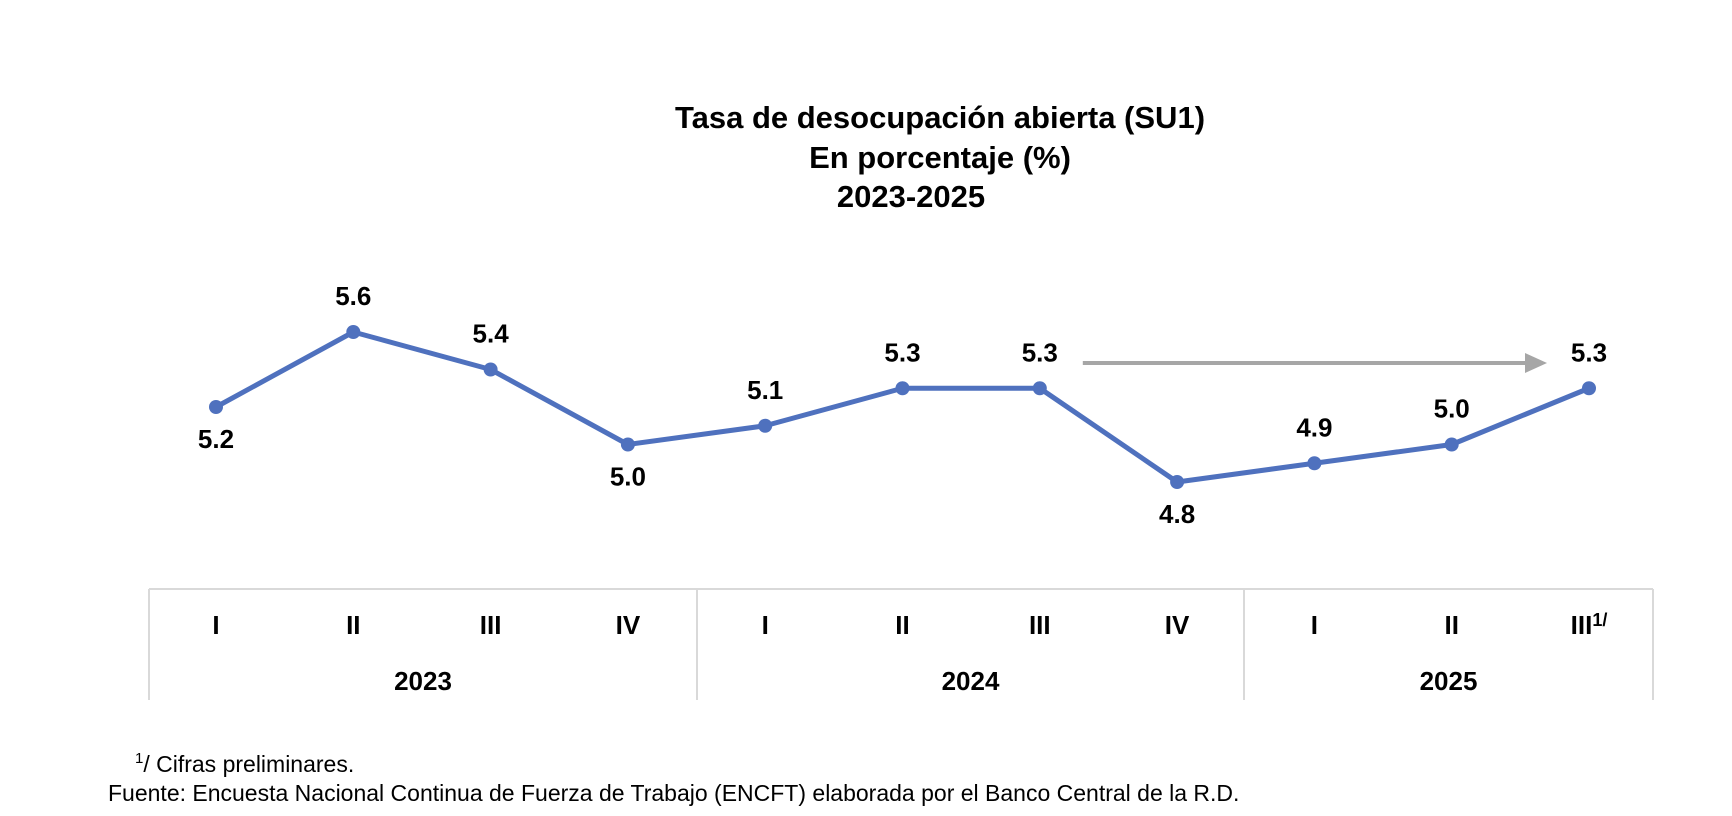 This screenshot has height=816, width=1732. Describe the element at coordinates (423, 681) in the screenshot. I see `year-group-label: 2023` at that location.